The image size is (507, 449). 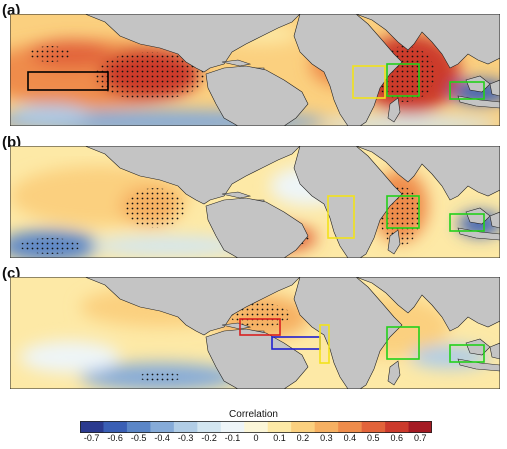 What do you see at coordinates (260, 327) in the screenshot?
I see `box-red` at bounding box center [260, 327].